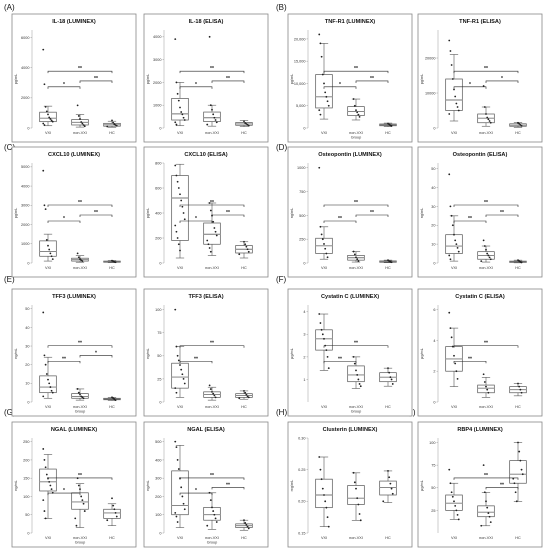  What do you see at coordinates (28, 533) in the screenshot?
I see `y-tick-label: 0` at bounding box center [28, 533].